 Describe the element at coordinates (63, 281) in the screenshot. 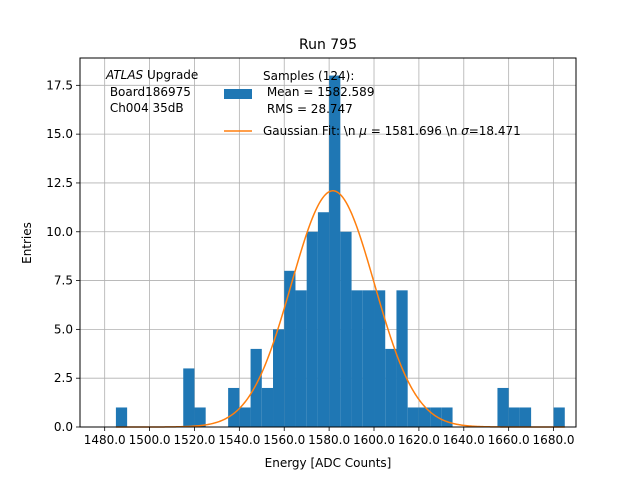

I see `y-tick-label: 7.5` at that location.